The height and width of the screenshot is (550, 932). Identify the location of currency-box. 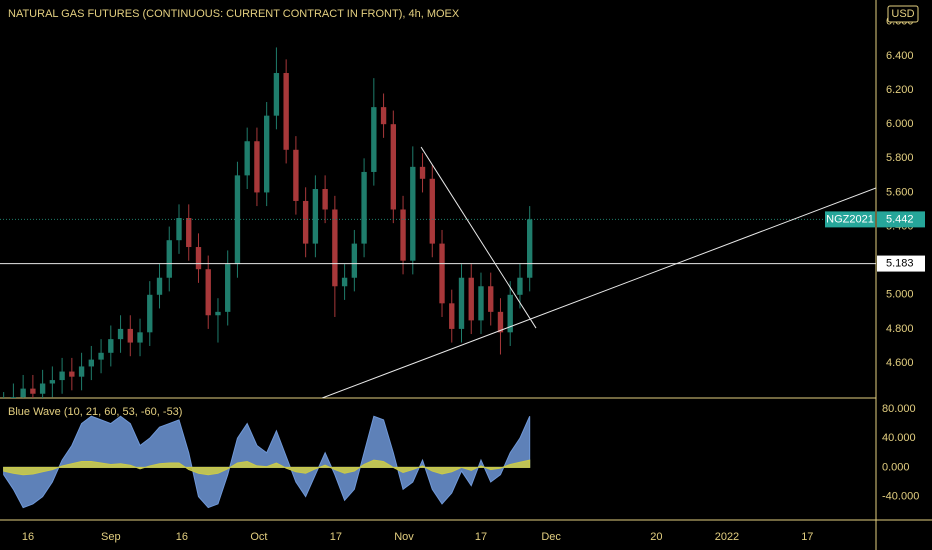
(903, 14).